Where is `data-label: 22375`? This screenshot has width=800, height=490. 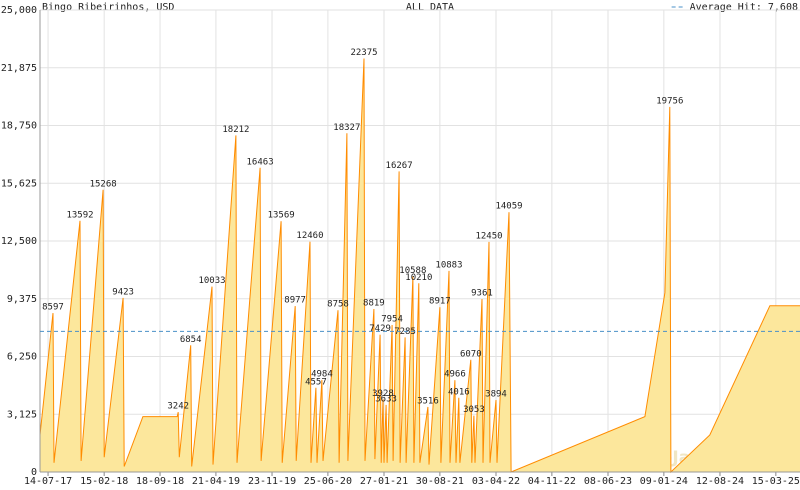 data-label: 22375 is located at coordinates (363, 53).